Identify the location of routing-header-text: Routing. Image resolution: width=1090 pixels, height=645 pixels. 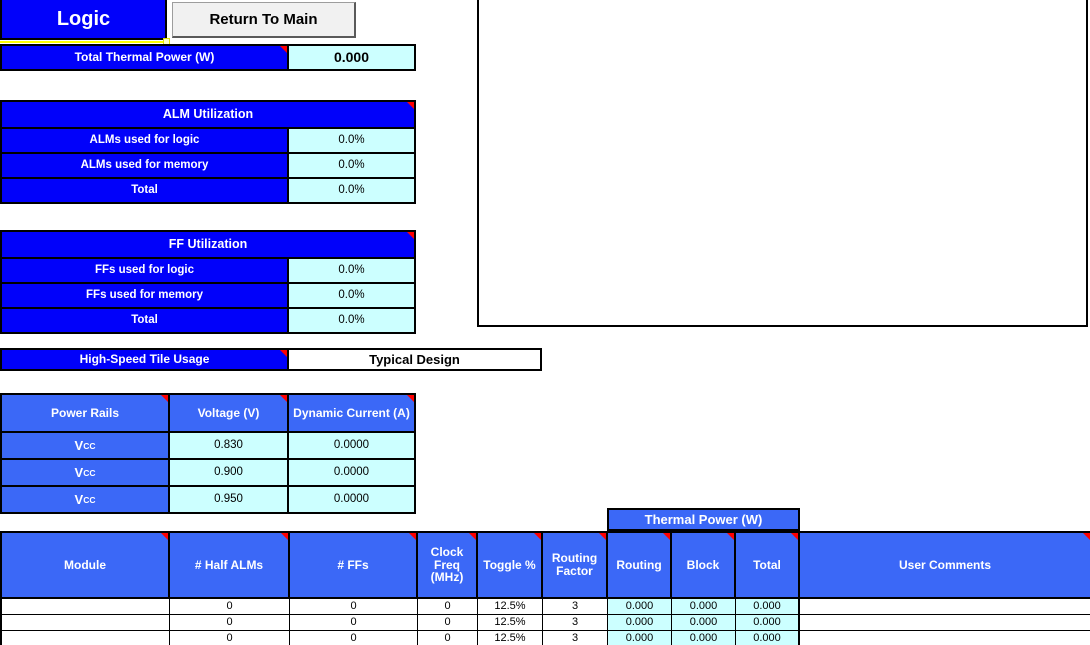
(639, 564).